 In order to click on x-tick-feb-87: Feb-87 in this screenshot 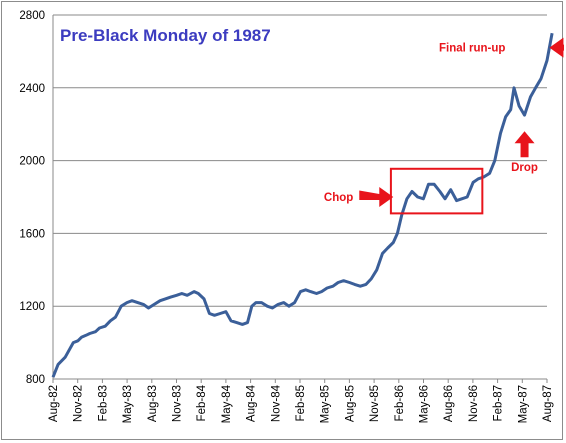, I will do `click(499, 403)`.